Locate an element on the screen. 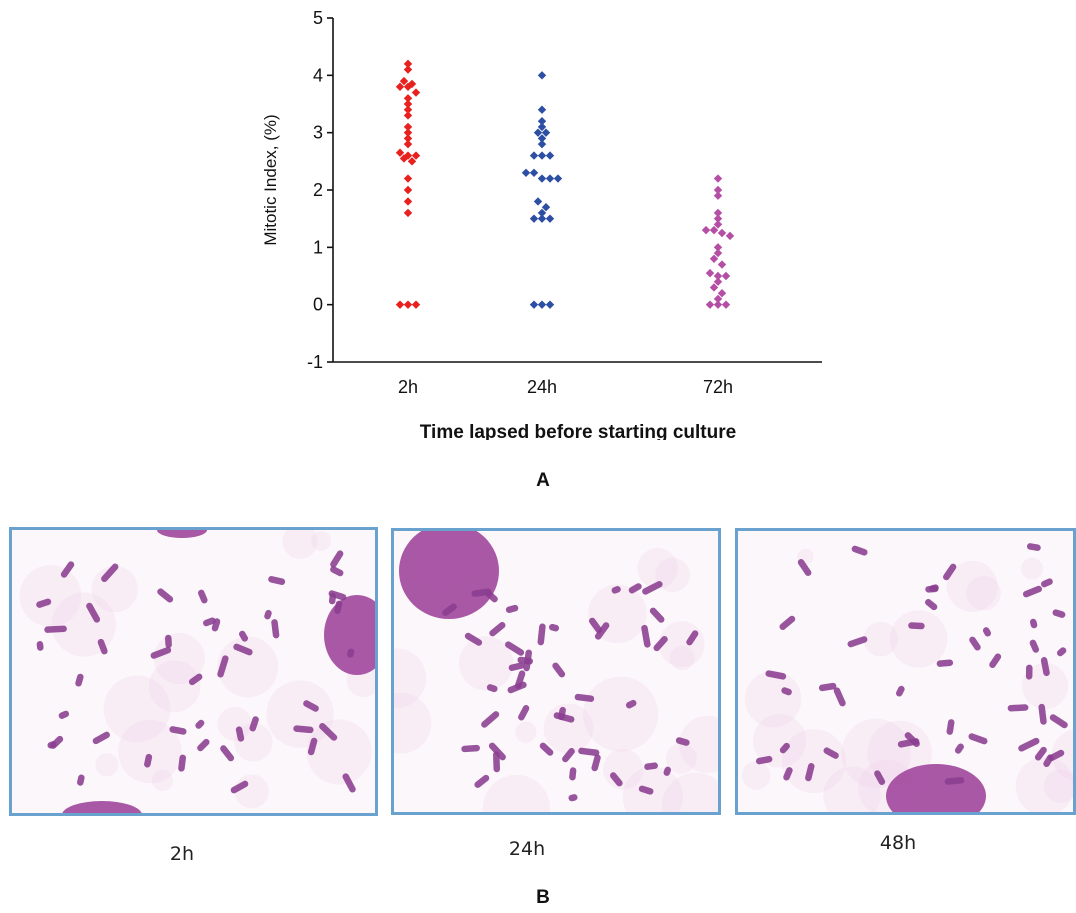 This screenshot has height=913, width=1076. micrograph-2h is located at coordinates (193, 671).